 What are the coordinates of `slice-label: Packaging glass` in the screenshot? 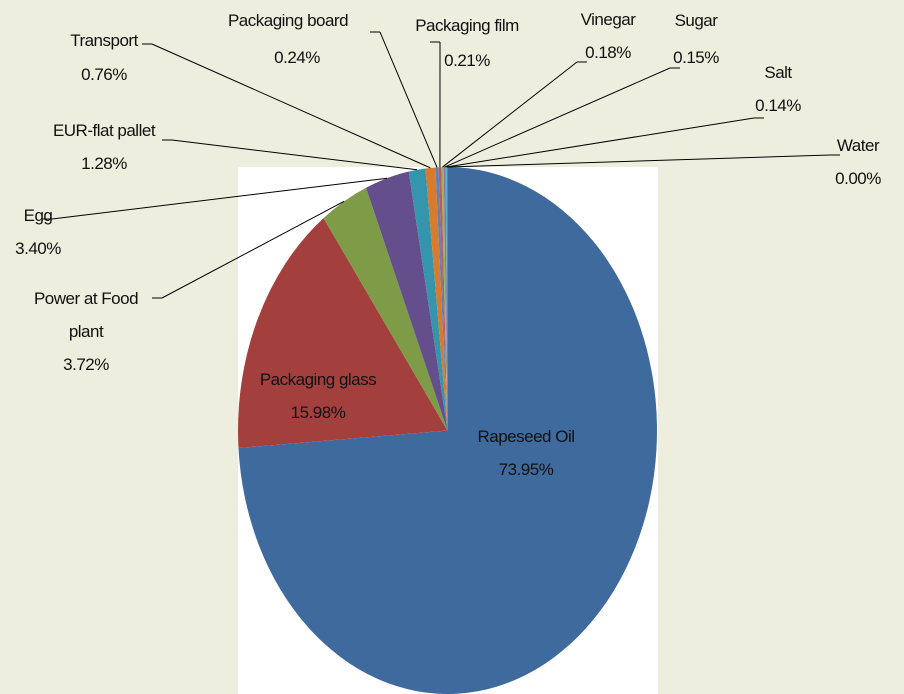 It's located at (318, 379).